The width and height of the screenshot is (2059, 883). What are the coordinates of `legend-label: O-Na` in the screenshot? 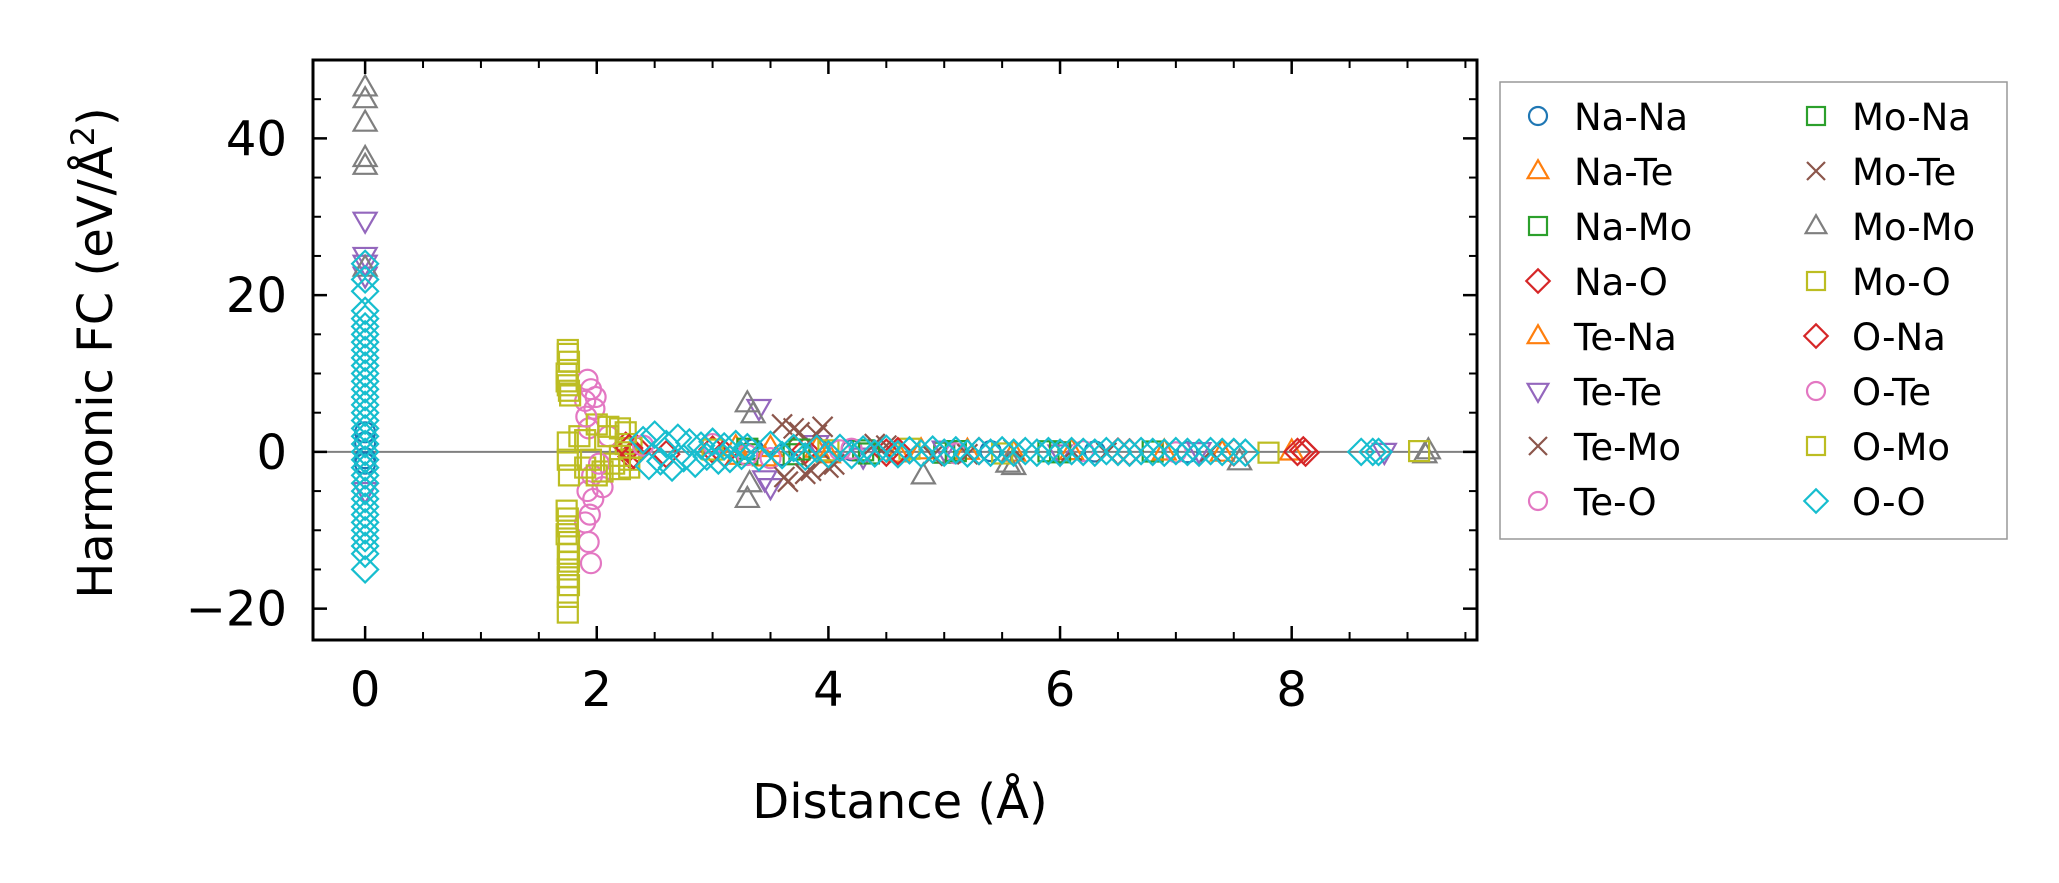 It's located at (1899, 337).